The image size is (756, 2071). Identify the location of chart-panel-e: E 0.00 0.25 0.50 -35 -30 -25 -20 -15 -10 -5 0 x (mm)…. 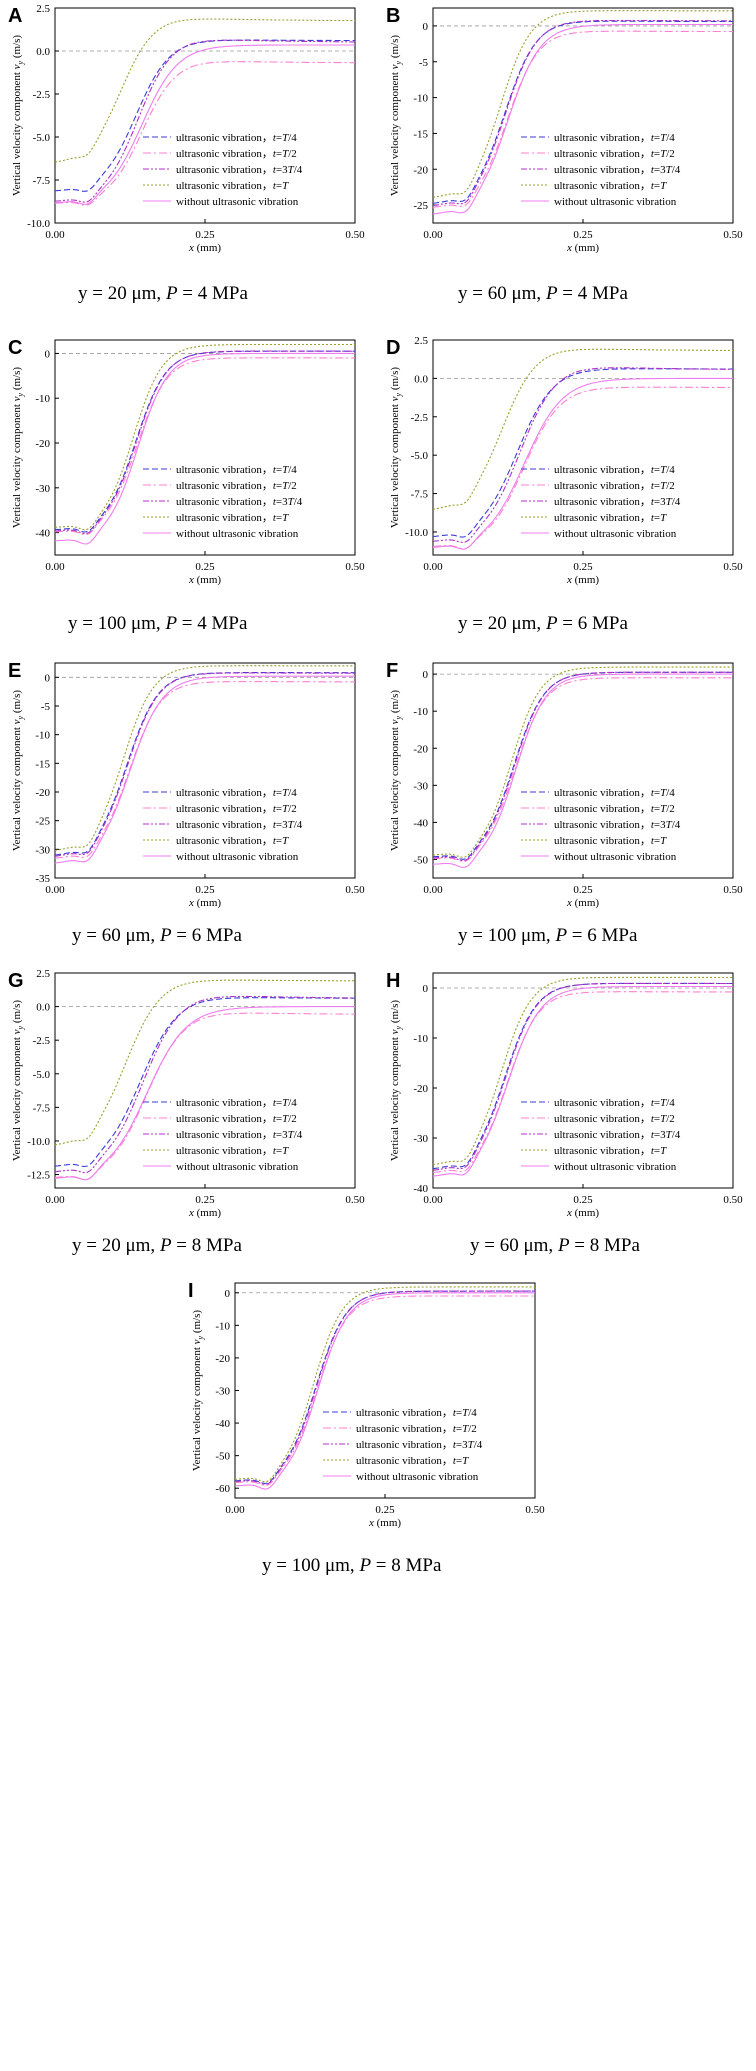
(189, 792).